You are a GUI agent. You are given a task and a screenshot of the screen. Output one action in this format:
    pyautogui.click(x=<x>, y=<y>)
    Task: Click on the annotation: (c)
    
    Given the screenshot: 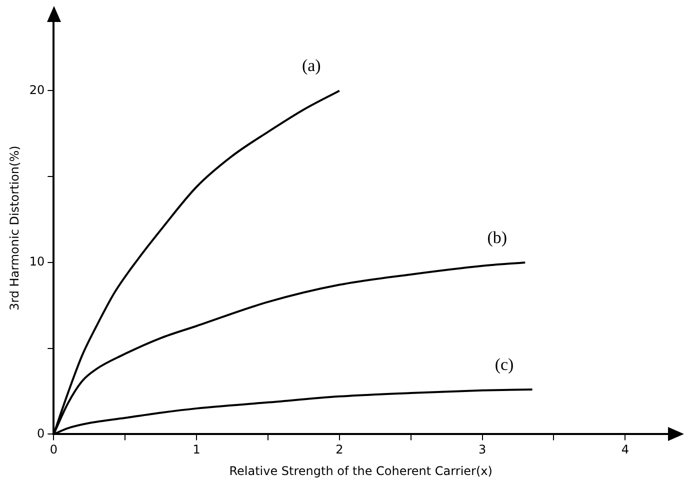 What is the action you would take?
    pyautogui.click(x=504, y=364)
    